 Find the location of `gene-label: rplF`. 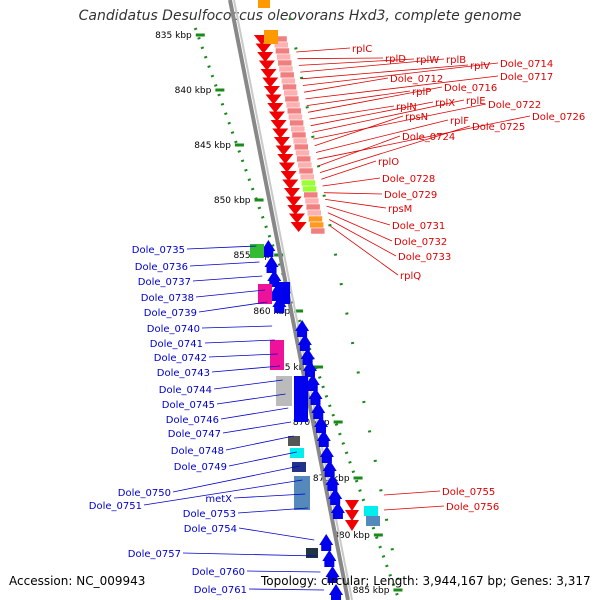

gene-label: rplF is located at coordinates (459, 121).